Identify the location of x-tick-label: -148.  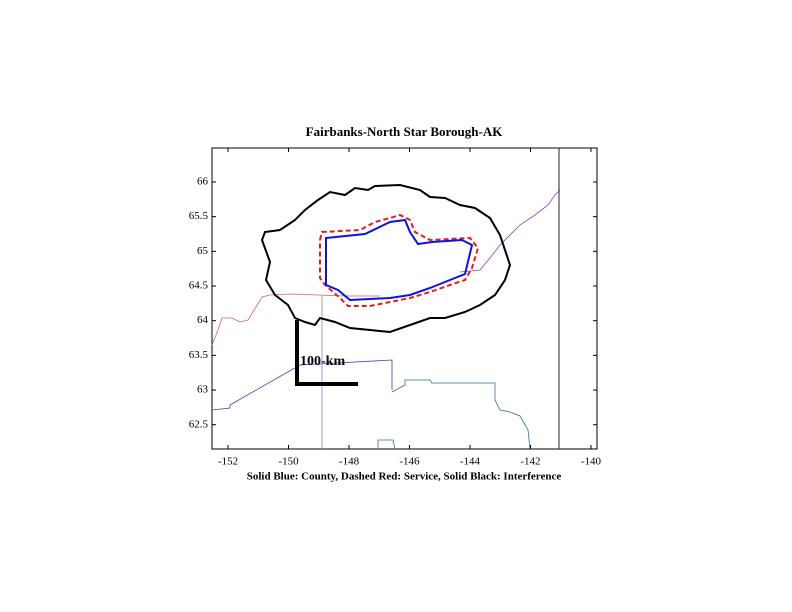
(349, 462).